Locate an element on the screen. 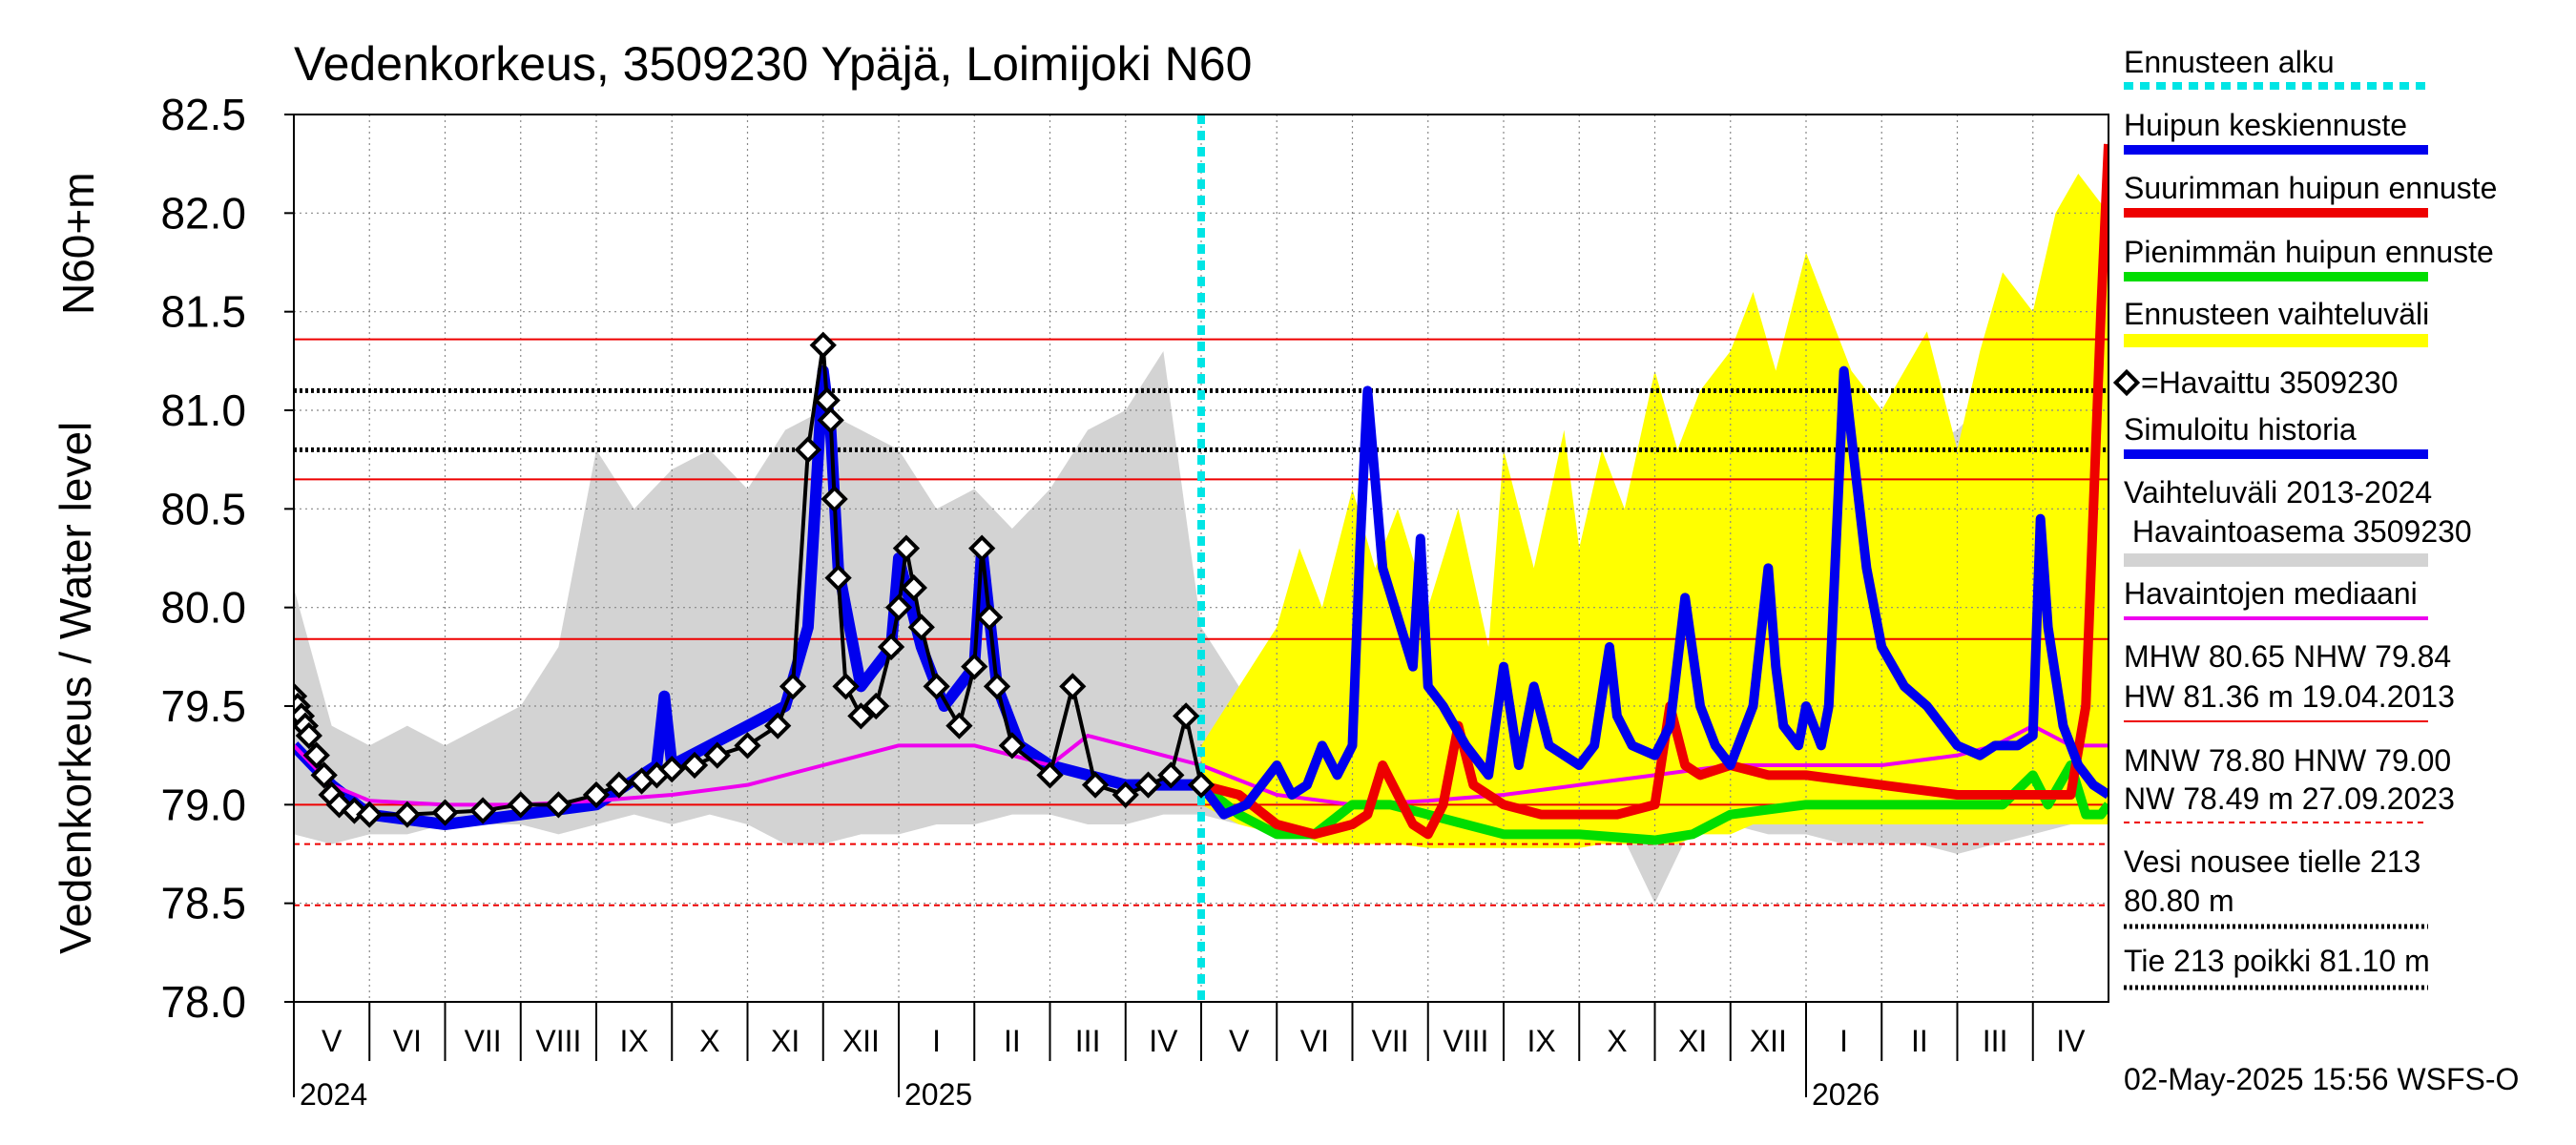  legend-forecast-start-label: Ennusteen alku is located at coordinates (2229, 62).